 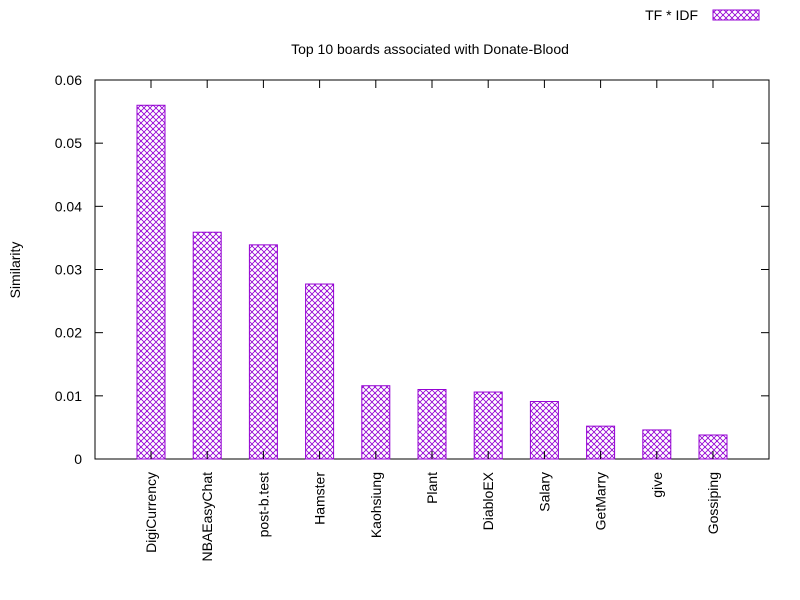 What do you see at coordinates (657, 485) in the screenshot?
I see `x-tick-label: give` at bounding box center [657, 485].